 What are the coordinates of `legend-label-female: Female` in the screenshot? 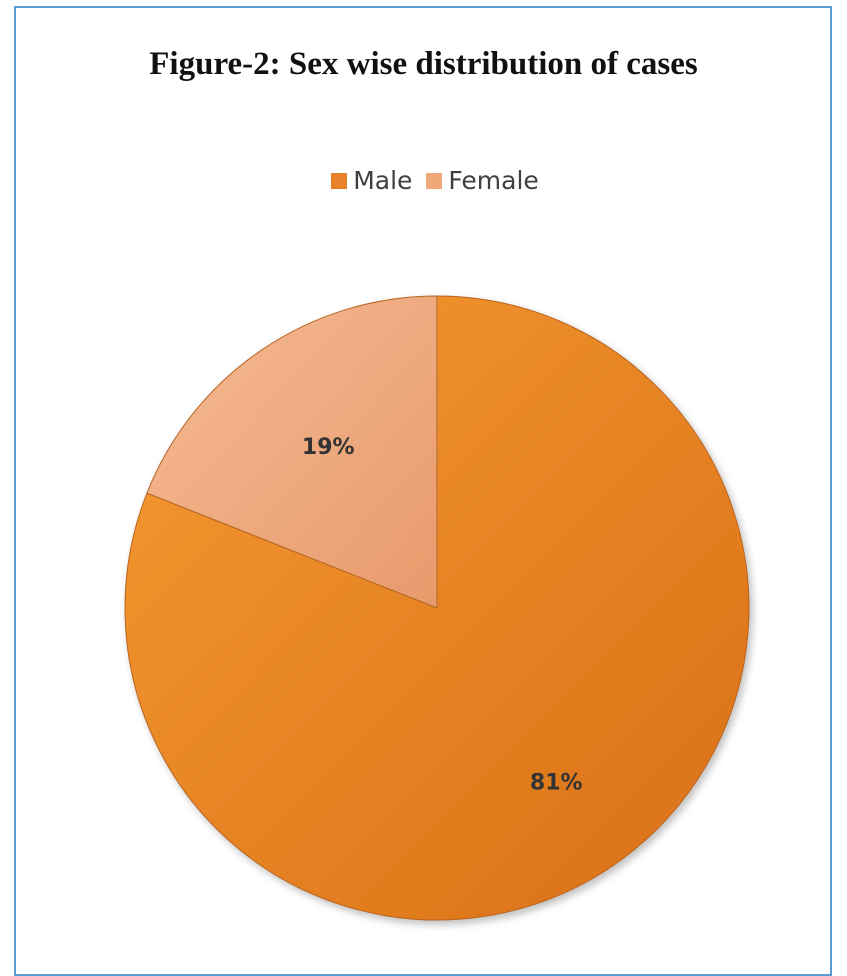 It's located at (493, 180).